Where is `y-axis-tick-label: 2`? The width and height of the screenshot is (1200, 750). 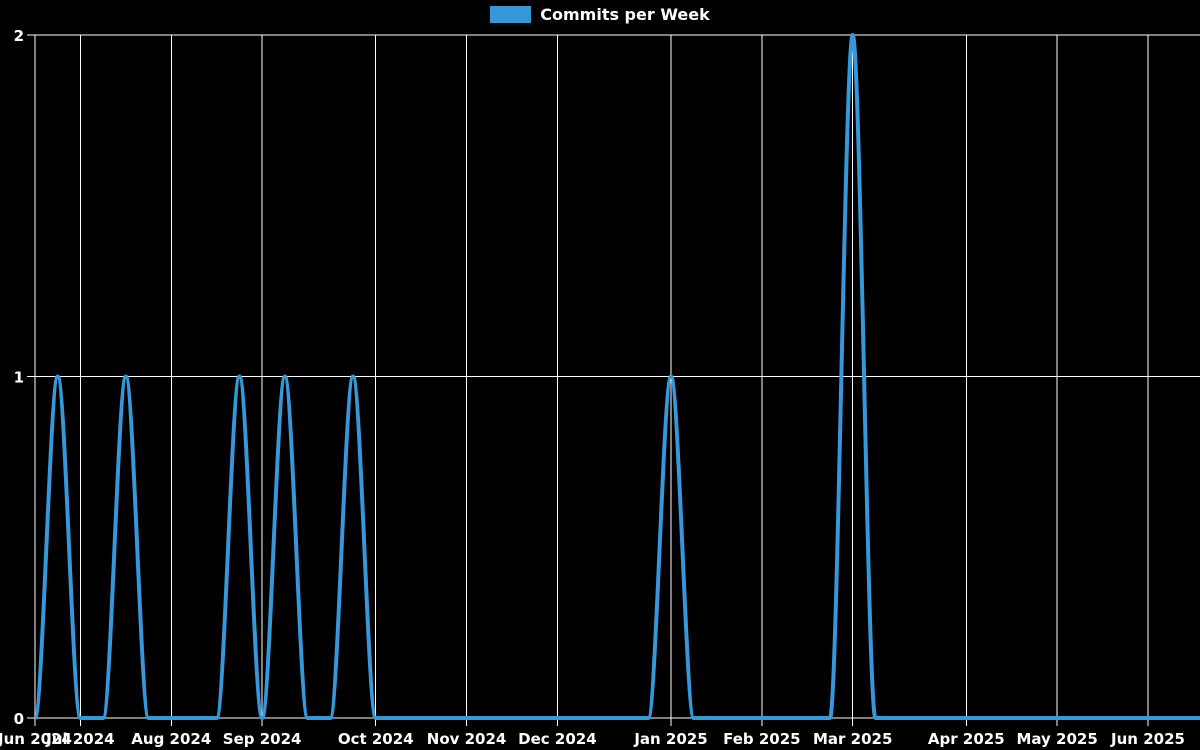
y-axis-tick-label: 2 is located at coordinates (19, 36).